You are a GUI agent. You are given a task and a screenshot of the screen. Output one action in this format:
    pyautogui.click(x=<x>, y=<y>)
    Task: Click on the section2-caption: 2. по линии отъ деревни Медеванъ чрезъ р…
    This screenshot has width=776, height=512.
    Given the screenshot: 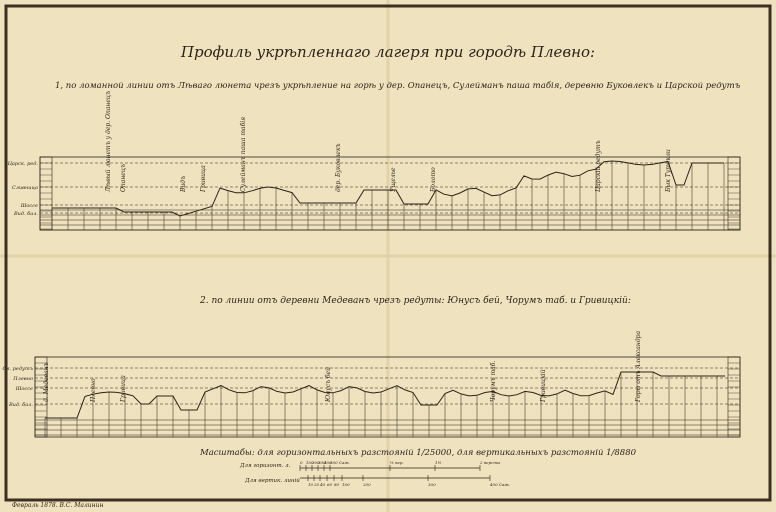 What is the action you would take?
    pyautogui.click(x=415, y=300)
    